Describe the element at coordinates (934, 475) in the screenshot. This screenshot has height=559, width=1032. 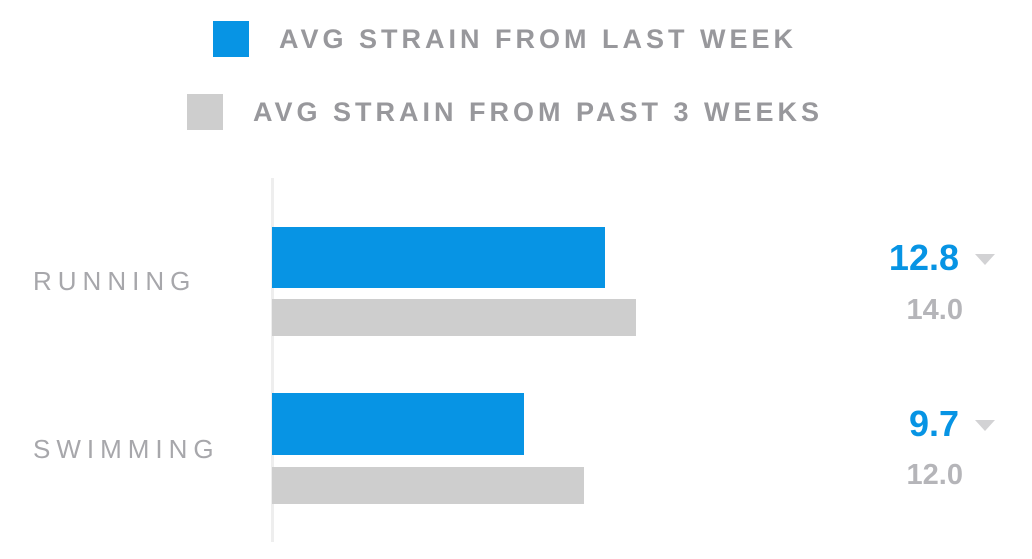
I see `value-swimming-previous: 12.0` at that location.